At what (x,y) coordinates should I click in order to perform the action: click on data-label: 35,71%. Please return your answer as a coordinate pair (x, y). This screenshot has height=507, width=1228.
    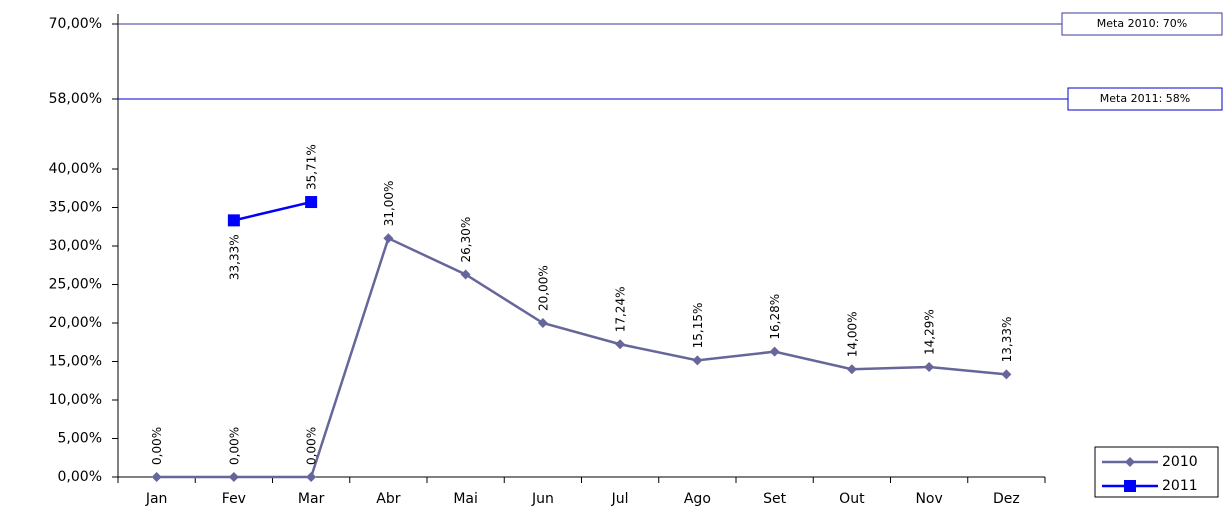
    Looking at the image, I should click on (312, 167).